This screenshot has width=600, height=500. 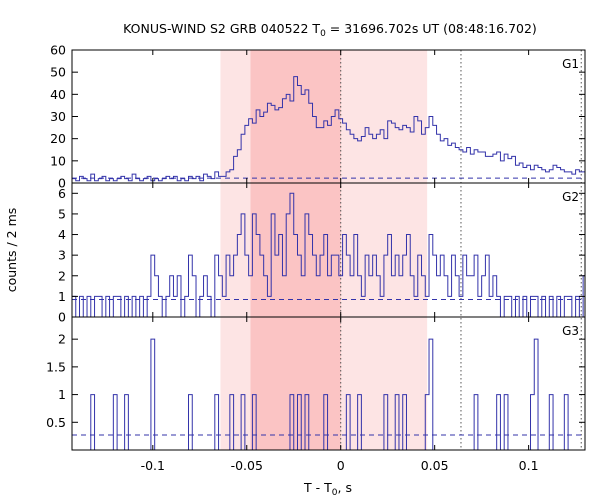 I want to click on y-tick-label-g1: 40, so click(x=58, y=94).